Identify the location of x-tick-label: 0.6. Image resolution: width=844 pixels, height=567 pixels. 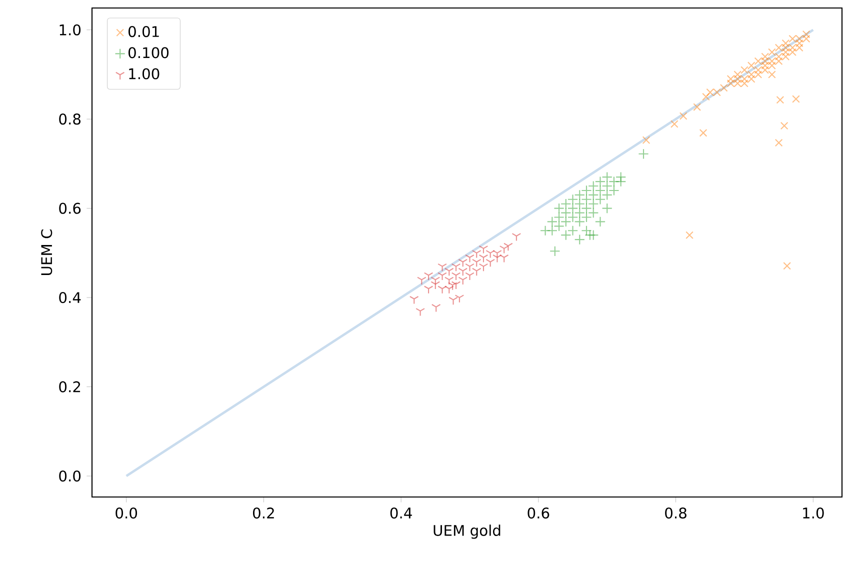
(539, 513).